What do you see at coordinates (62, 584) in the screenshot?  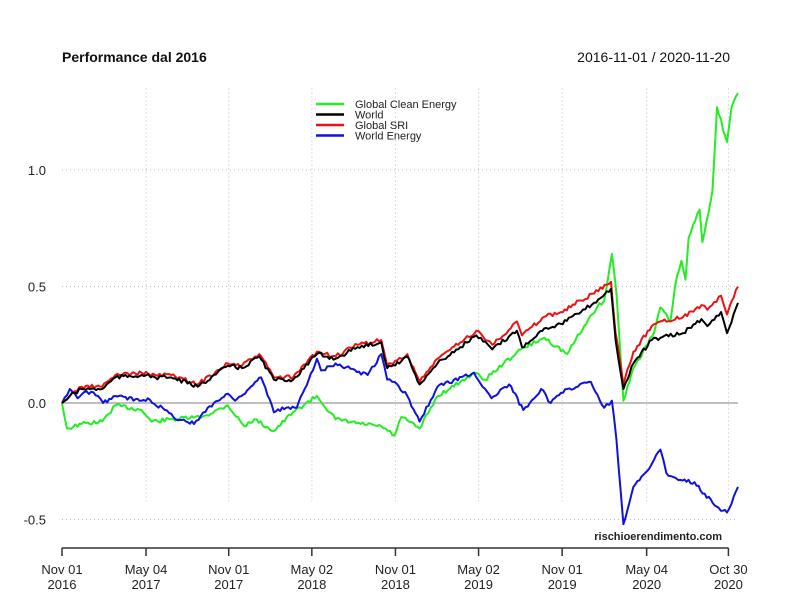 I see `x-tick-year: 2016` at bounding box center [62, 584].